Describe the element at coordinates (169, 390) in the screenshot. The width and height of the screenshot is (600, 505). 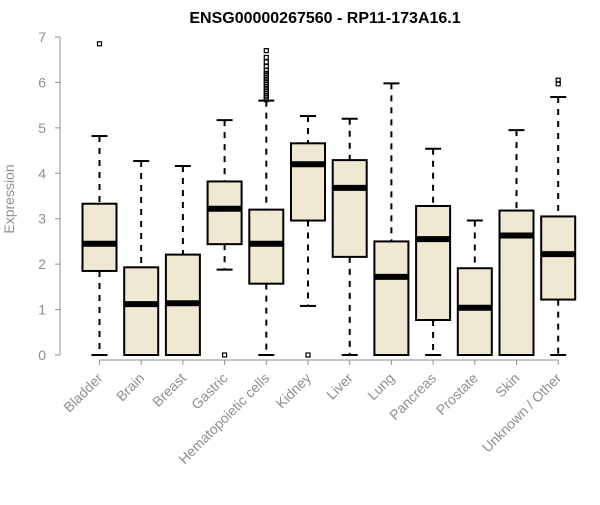
I see `x-tick-label: Breast` at that location.